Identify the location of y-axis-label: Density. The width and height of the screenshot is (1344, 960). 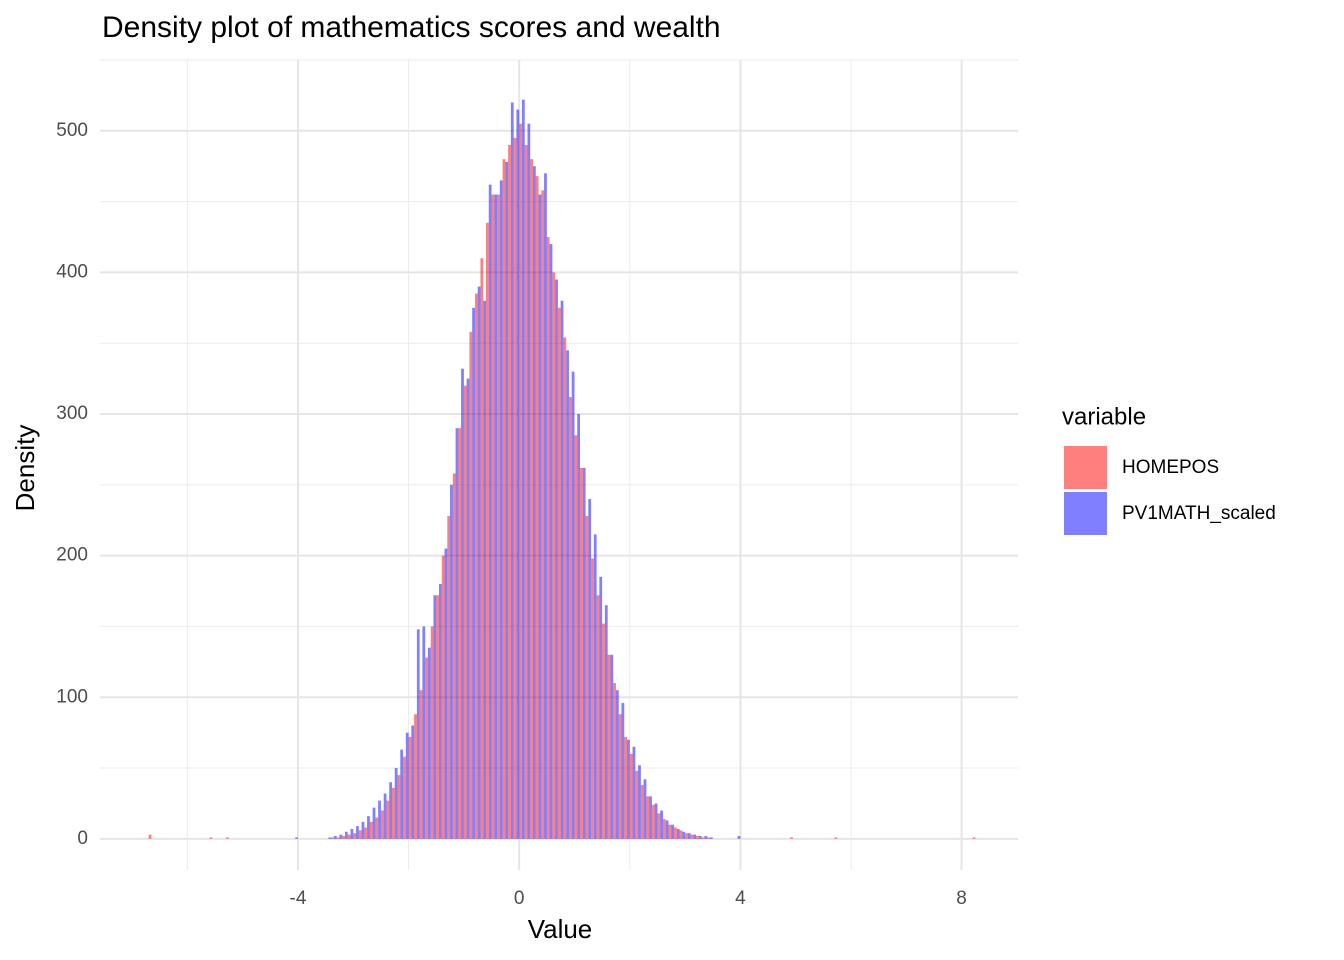
(25, 468).